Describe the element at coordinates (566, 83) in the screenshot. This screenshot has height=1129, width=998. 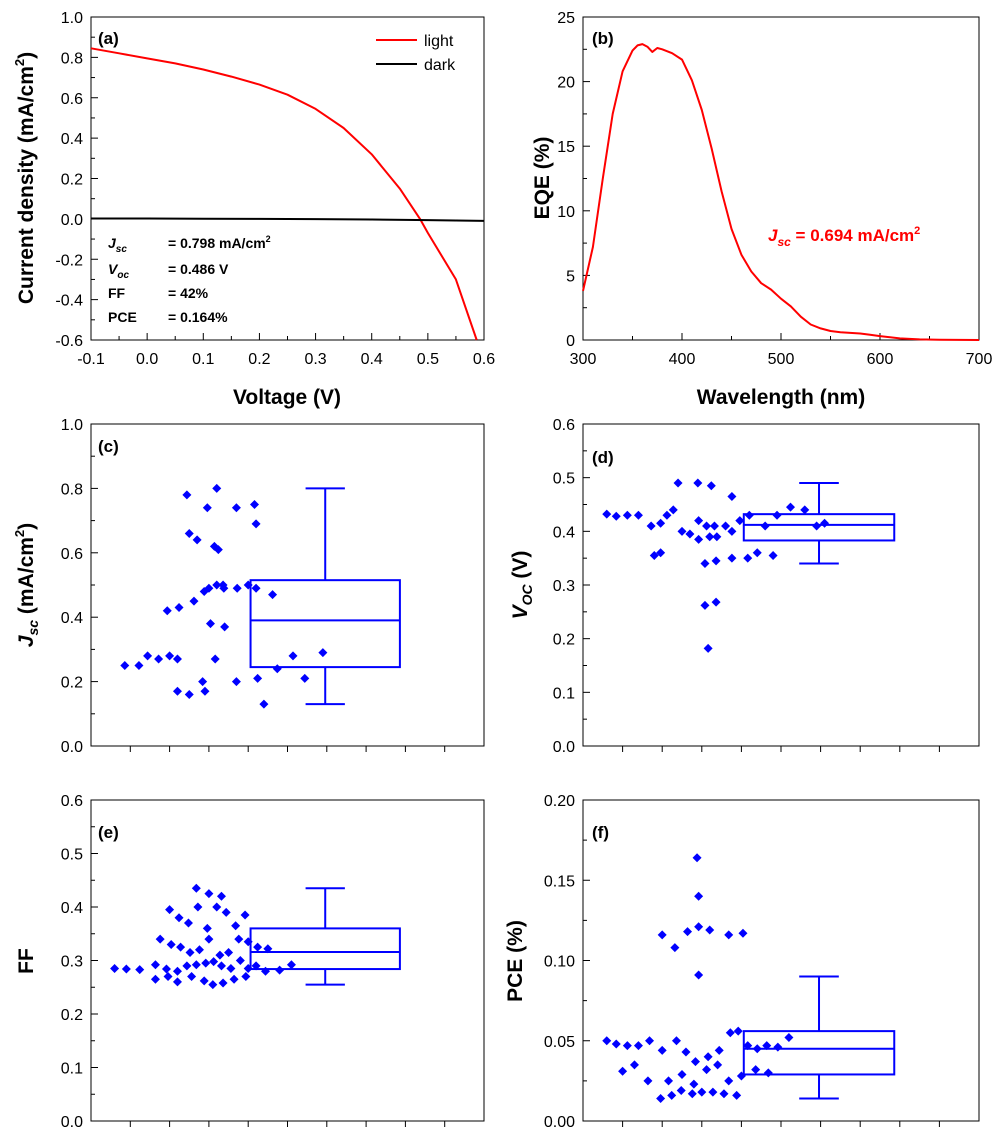
I see `y-tick-label: 20` at that location.